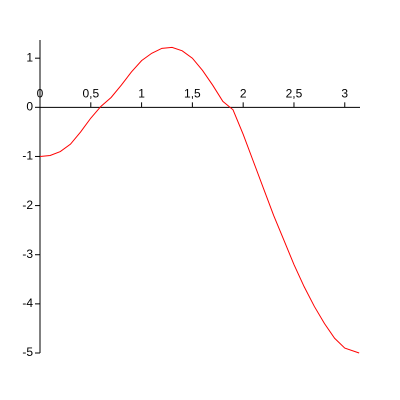 This screenshot has width=400, height=400. What do you see at coordinates (27, 156) in the screenshot?
I see `y-tick-label: -1` at bounding box center [27, 156].